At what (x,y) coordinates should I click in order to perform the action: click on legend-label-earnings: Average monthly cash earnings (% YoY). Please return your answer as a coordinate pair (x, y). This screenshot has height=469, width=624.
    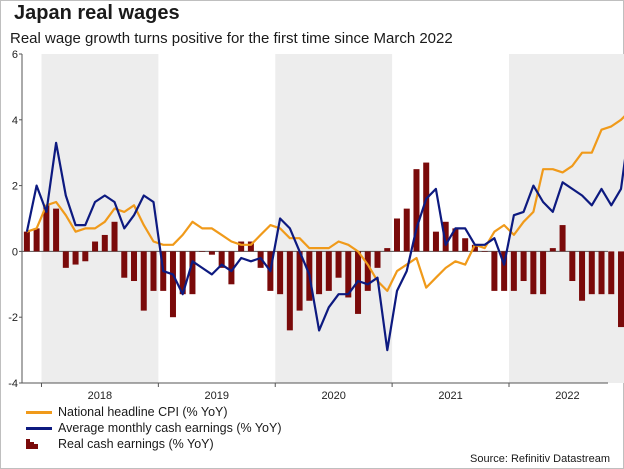
    Looking at the image, I should click on (170, 428).